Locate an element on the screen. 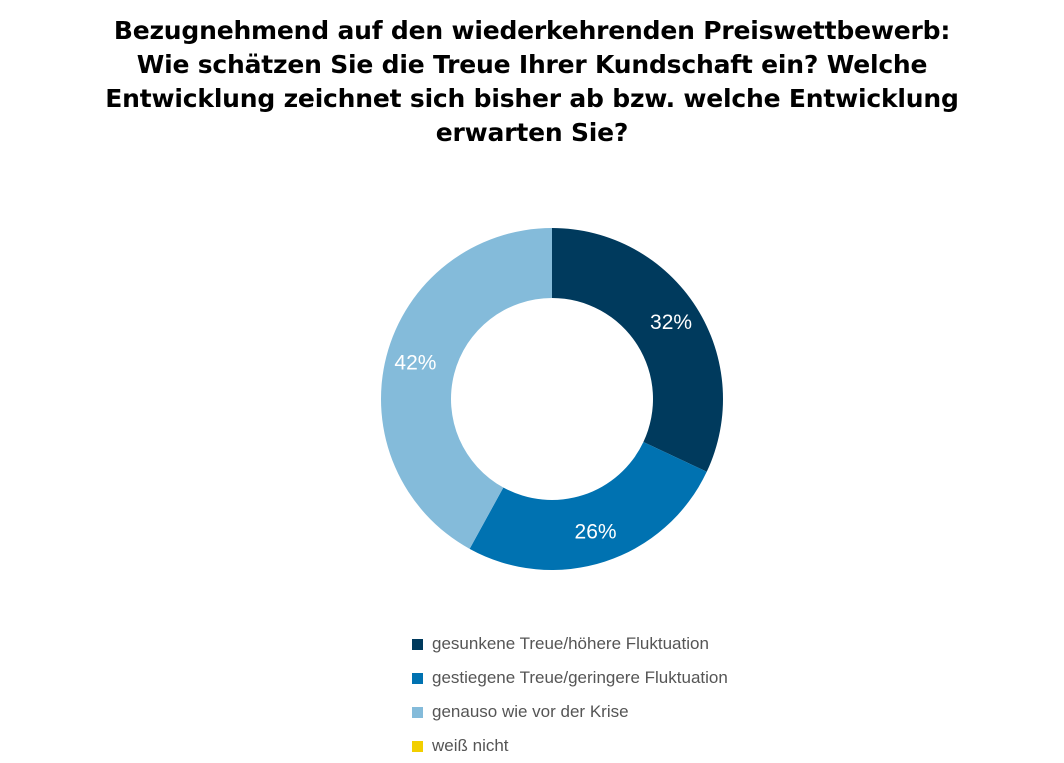 Image resolution: width=1064 pixels, height=763 pixels. legend-item: genauso wie vor der Krise is located at coordinates (570, 712).